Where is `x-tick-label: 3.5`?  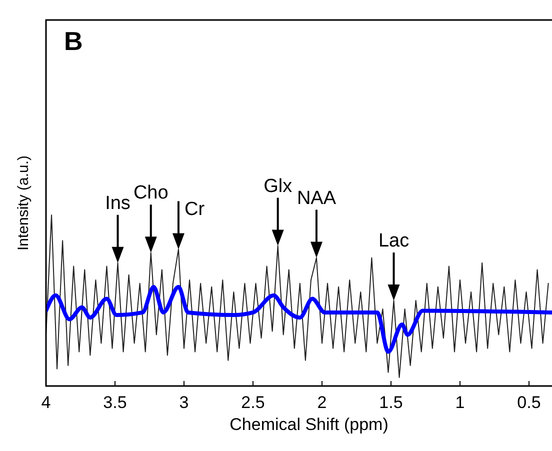
x-tick-label: 3.5 is located at coordinates (115, 402).